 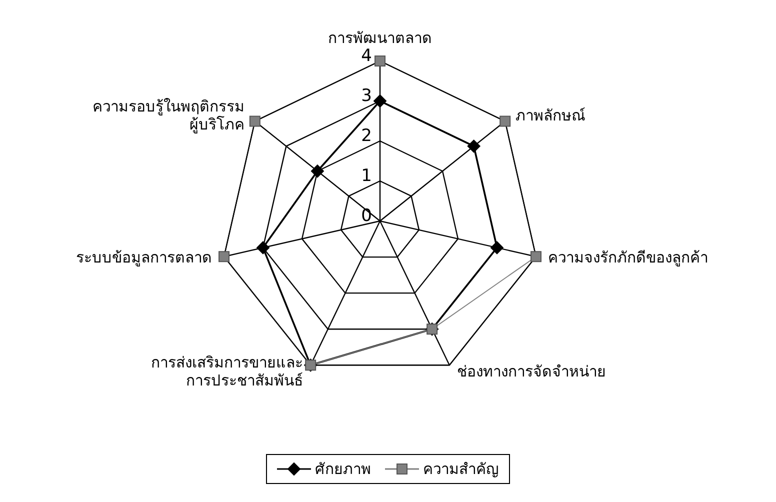 What do you see at coordinates (342, 469) in the screenshot?
I see `legend-label: ศักยภาพ` at bounding box center [342, 469].